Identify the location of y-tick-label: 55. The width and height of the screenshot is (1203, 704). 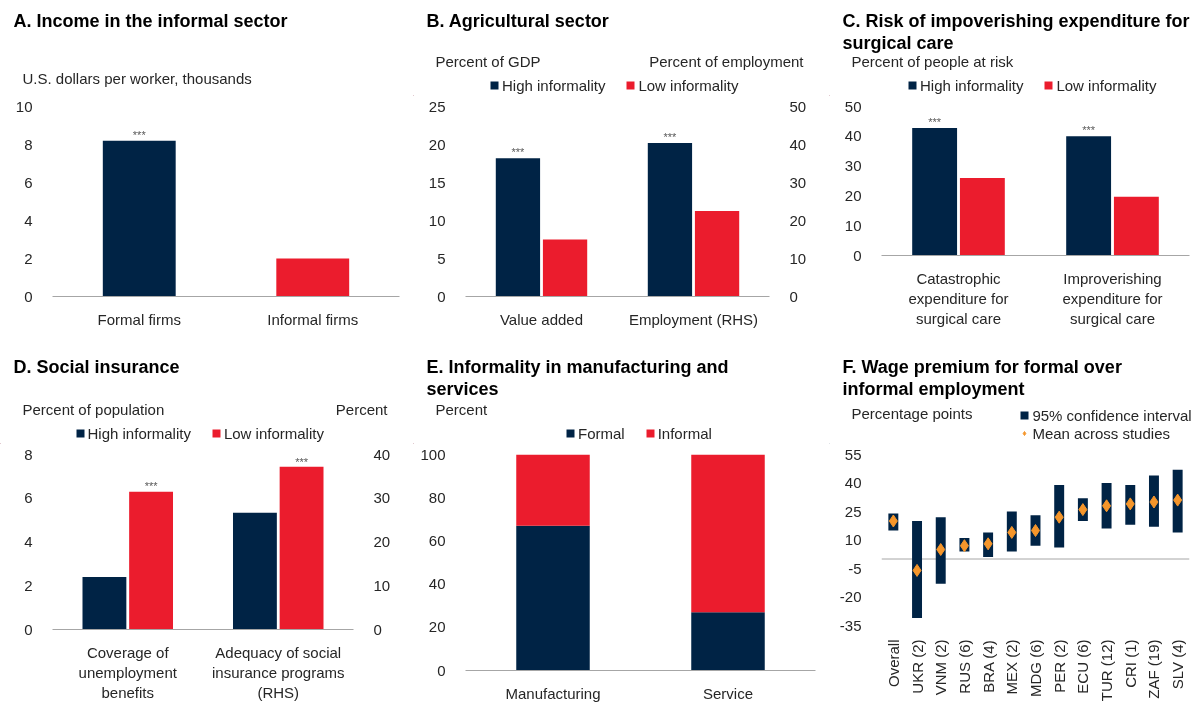
(853, 454).